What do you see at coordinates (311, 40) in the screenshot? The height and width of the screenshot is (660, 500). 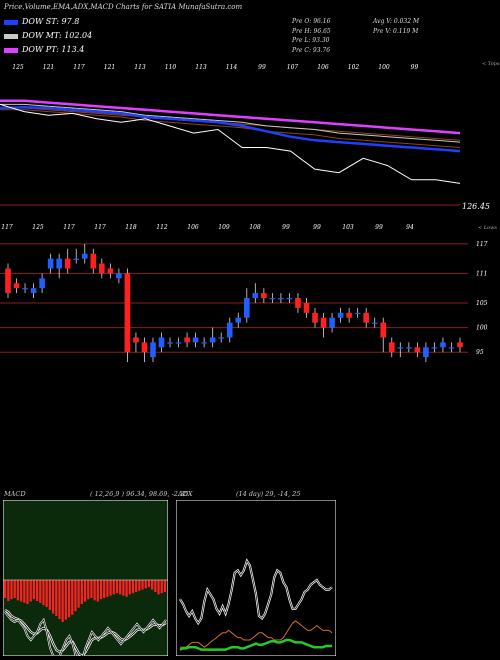 I see `ohlc-low: Pre L: 93.30` at bounding box center [311, 40].